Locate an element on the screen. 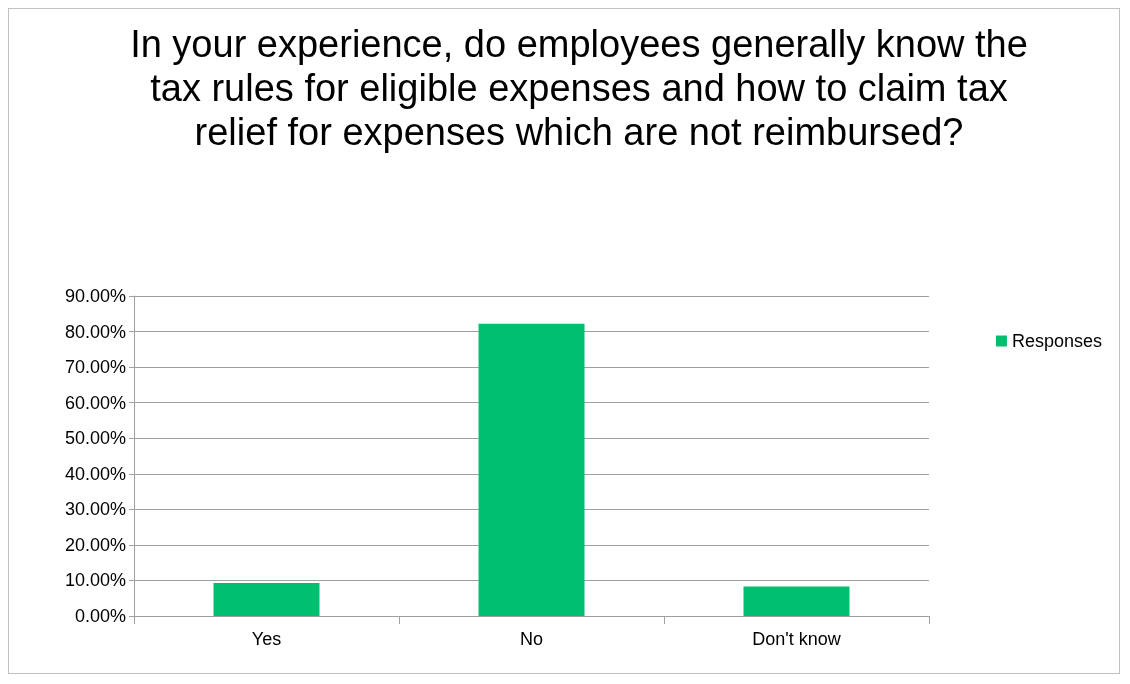 The width and height of the screenshot is (1130, 684). x-tick-label: Don't know is located at coordinates (797, 639).